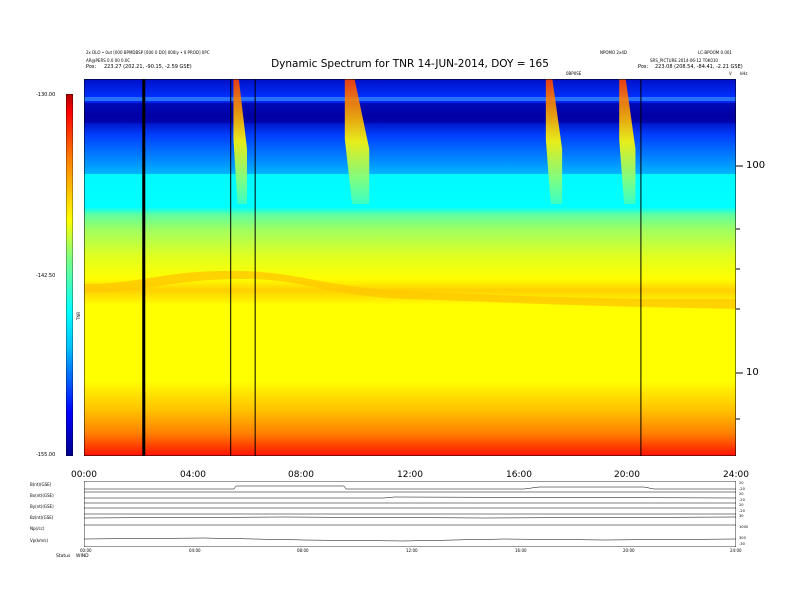 Image resolution: width=792 pixels, height=612 pixels. I want to click on status-label: Status, so click(63, 556).